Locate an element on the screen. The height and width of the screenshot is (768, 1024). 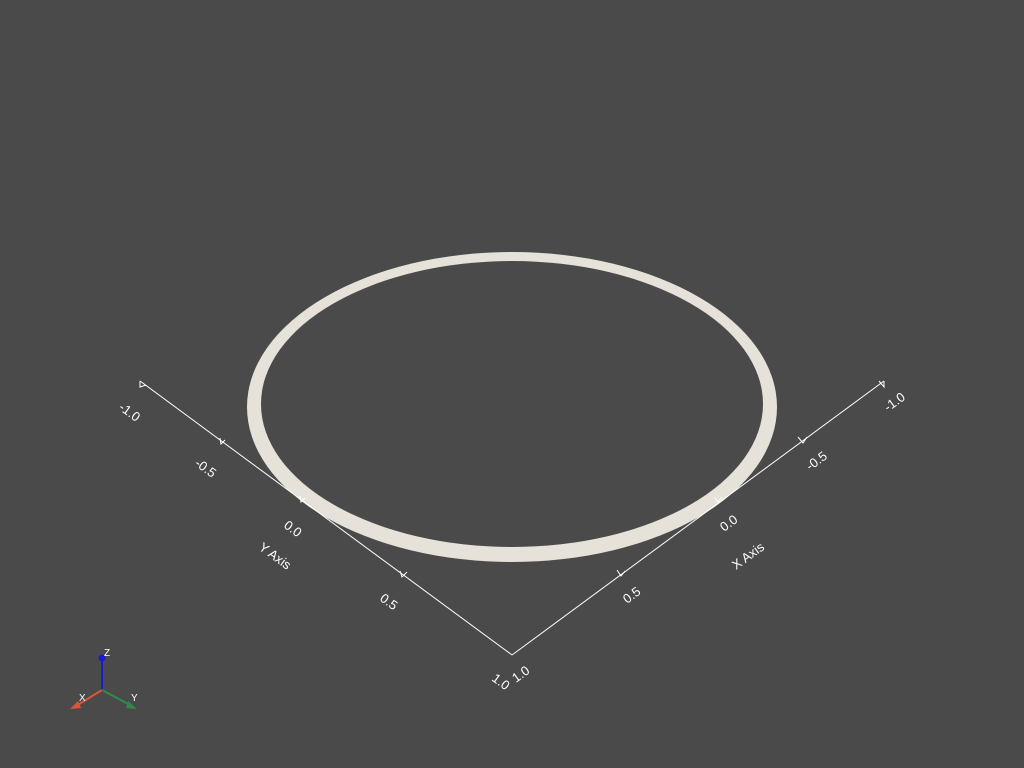
y-tick-label: 0.5 is located at coordinates (388, 601).